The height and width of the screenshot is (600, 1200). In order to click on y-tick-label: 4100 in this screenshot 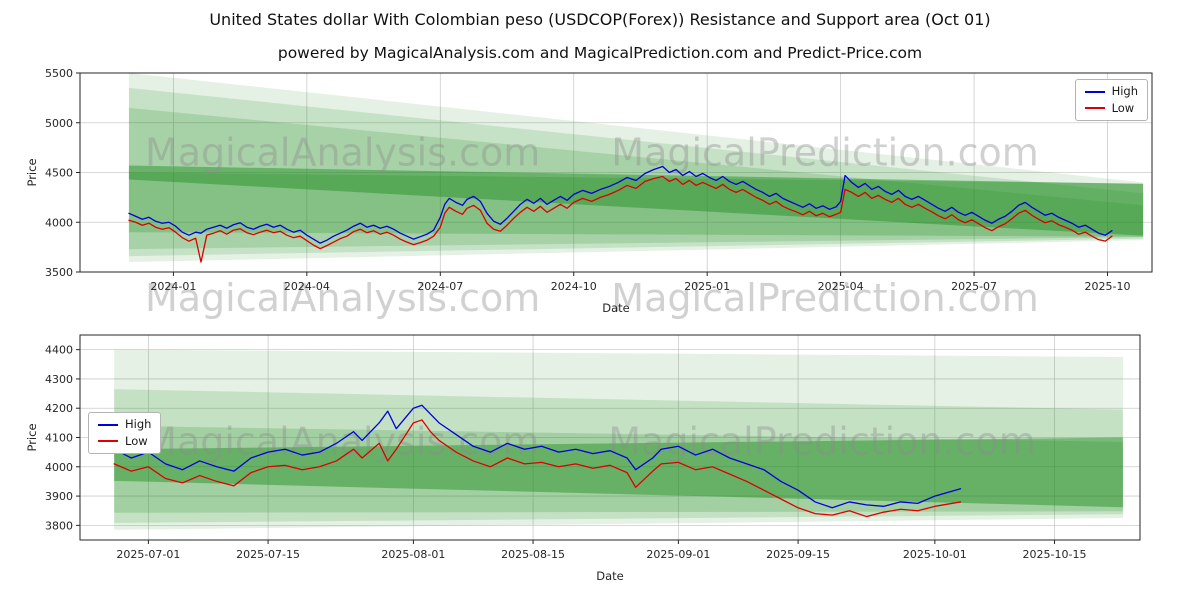, I will do `click(59, 438)`.